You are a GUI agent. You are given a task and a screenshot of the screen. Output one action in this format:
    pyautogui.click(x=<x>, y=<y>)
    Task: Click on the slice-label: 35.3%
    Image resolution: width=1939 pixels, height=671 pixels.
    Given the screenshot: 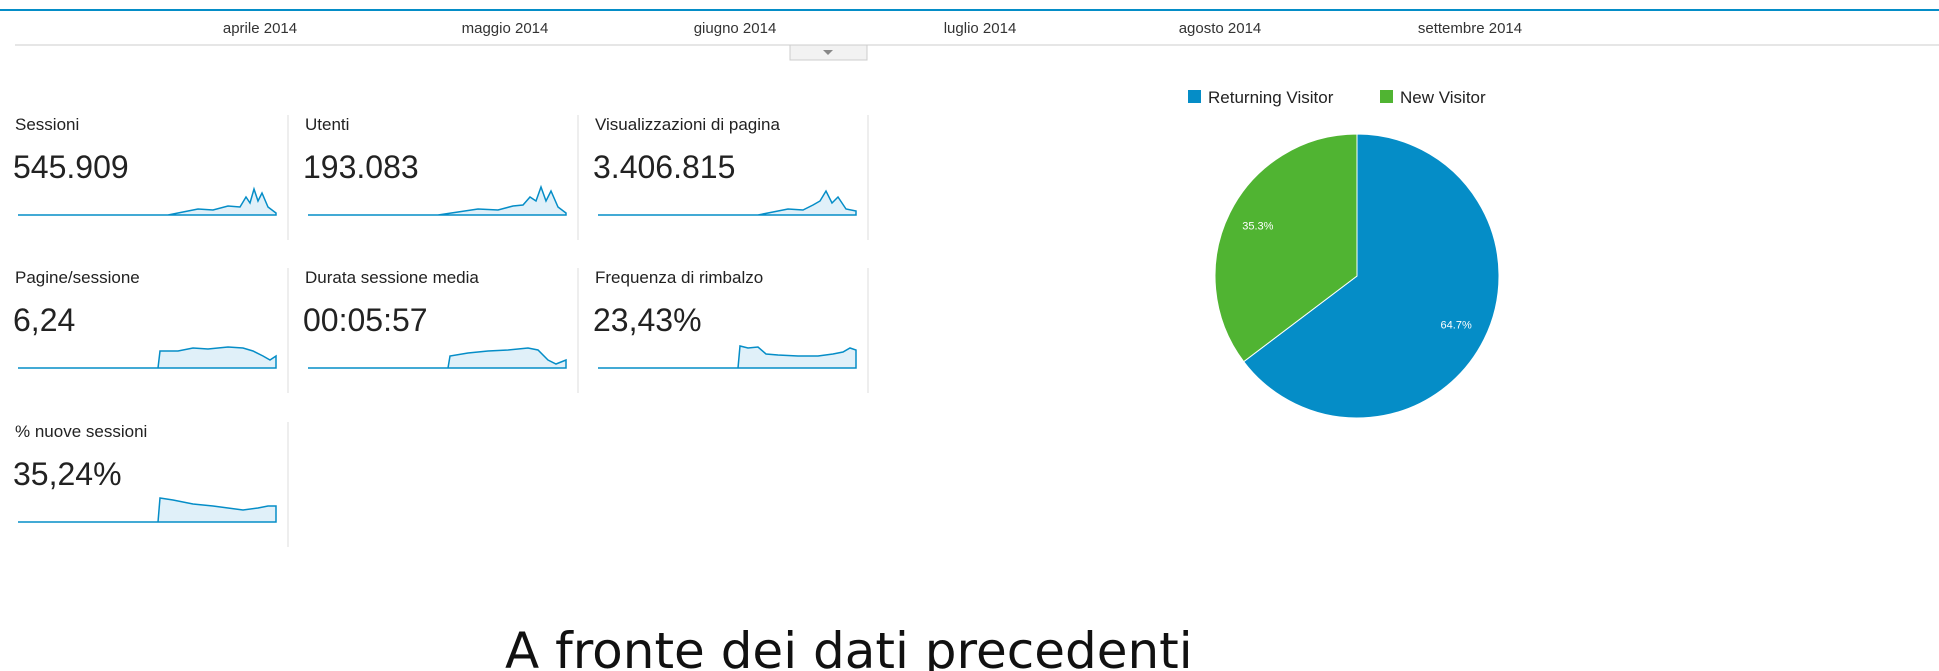 What is the action you would take?
    pyautogui.click(x=1257, y=227)
    